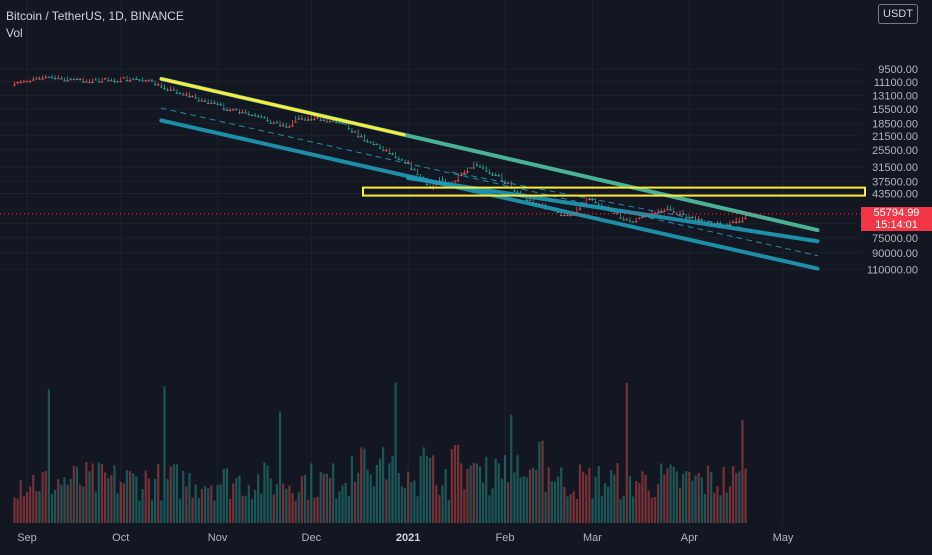 This screenshot has height=555, width=932. What do you see at coordinates (282, 107) in the screenshot?
I see `trendline-support-highlight` at bounding box center [282, 107].